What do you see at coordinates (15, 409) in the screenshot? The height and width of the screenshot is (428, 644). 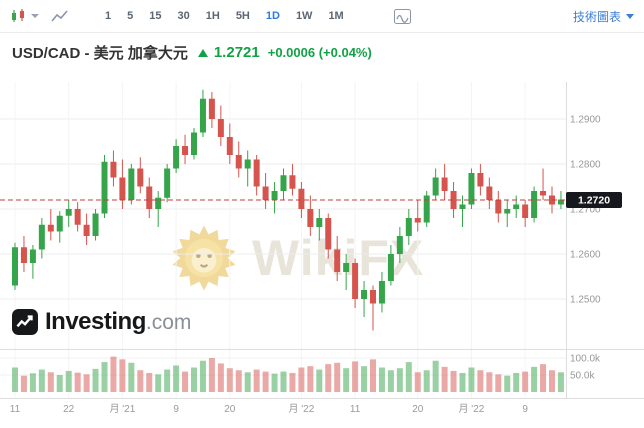 I see `time-axis-label: 11` at bounding box center [15, 409].